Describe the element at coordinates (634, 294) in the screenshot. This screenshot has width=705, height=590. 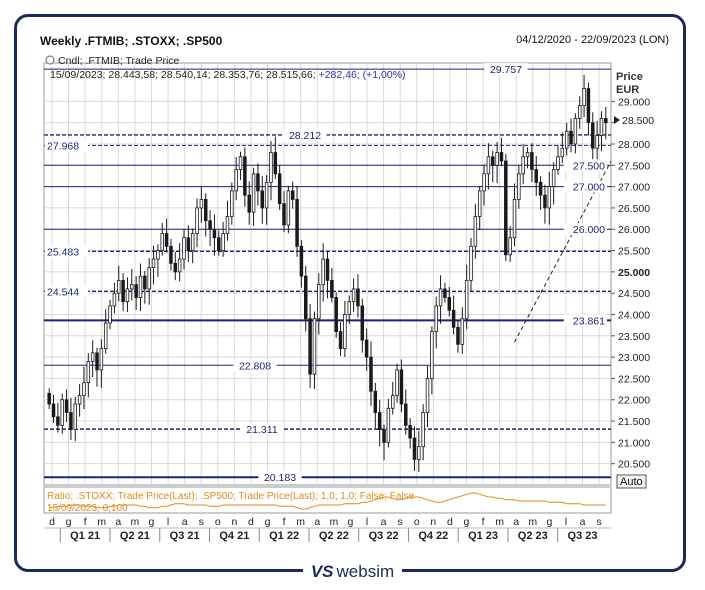
I see `y-tick-label: 24.500` at that location.